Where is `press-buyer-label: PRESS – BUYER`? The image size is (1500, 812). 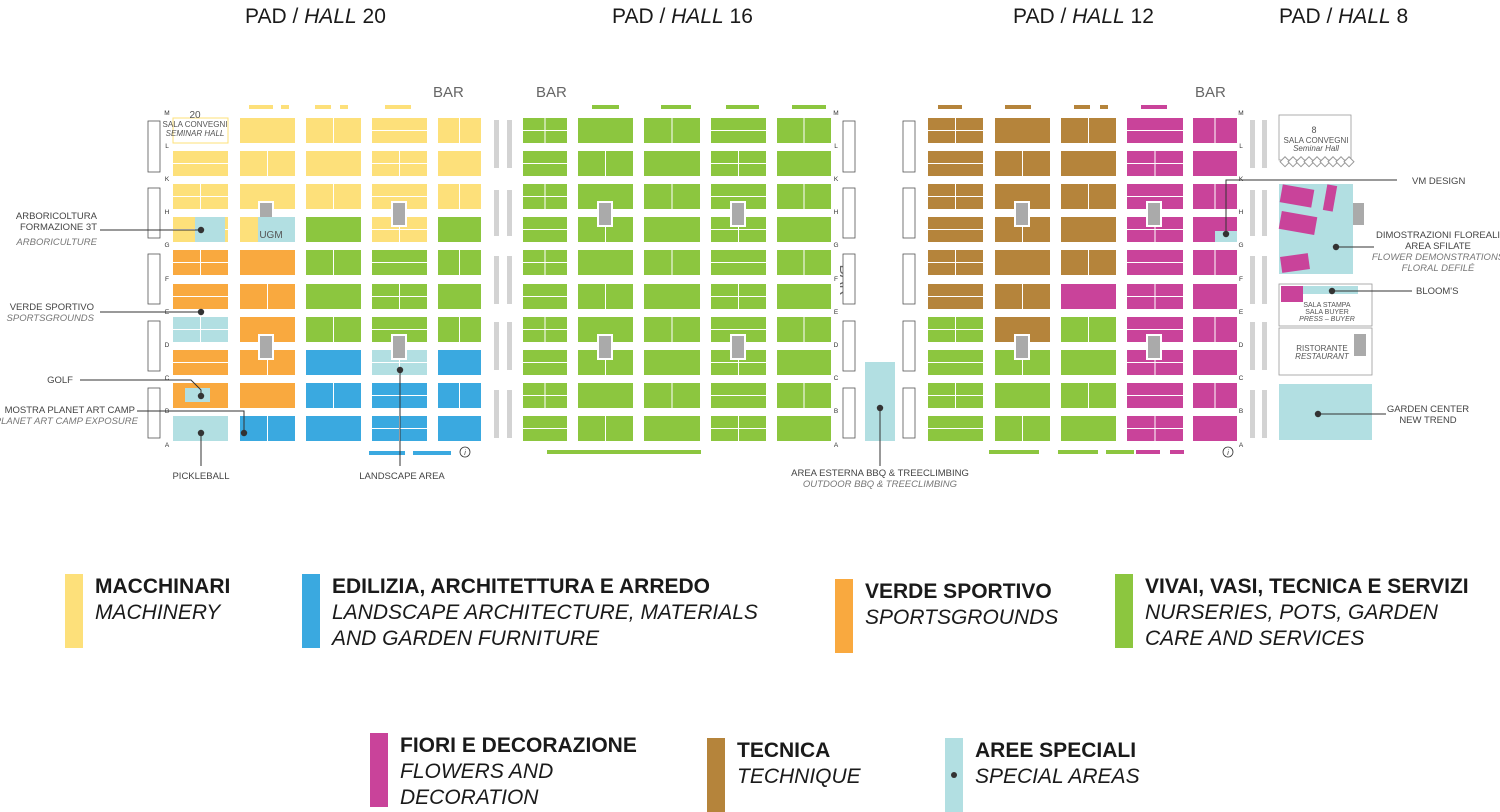
press-buyer-label: PRESS – BUYER is located at coordinates (1327, 319).